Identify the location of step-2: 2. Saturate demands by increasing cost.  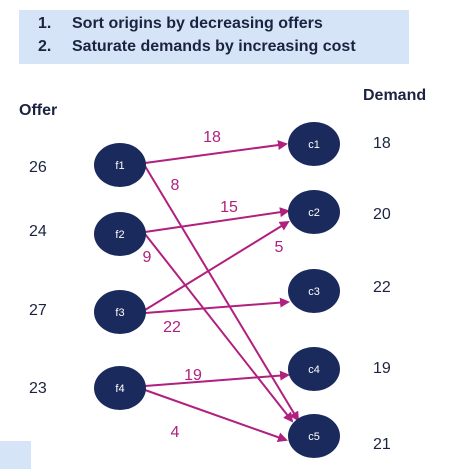
(197, 47).